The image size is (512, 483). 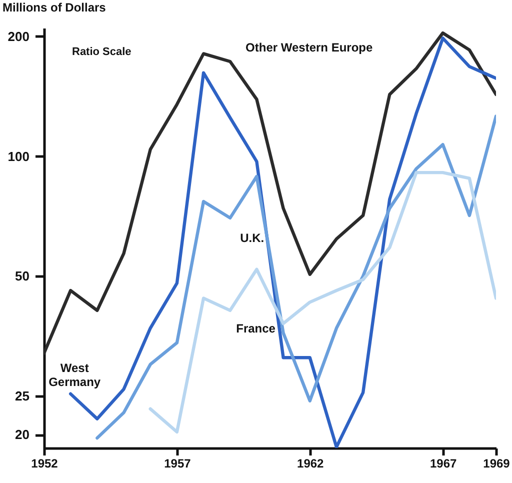 I want to click on y-tick-label: 200, so click(x=19, y=36).